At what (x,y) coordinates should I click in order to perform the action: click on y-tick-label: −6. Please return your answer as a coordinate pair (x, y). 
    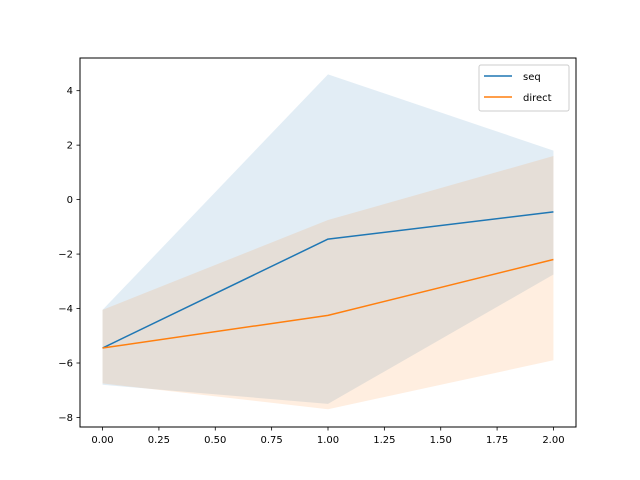
    Looking at the image, I should click on (65, 364).